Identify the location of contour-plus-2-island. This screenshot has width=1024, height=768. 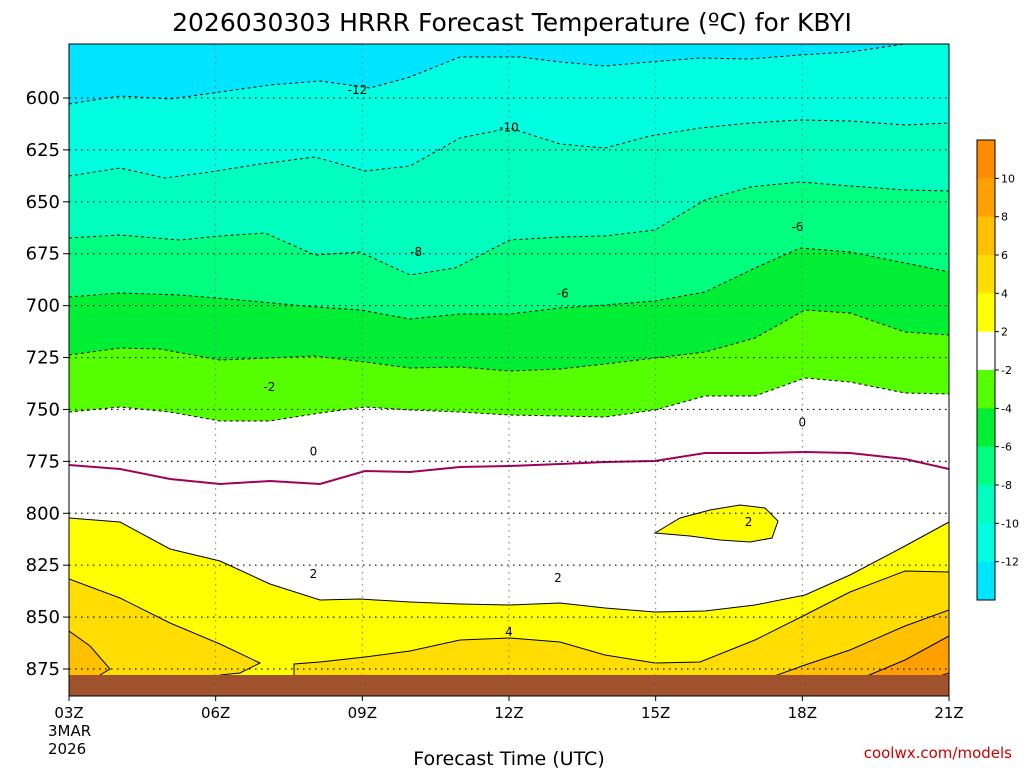
(716, 523).